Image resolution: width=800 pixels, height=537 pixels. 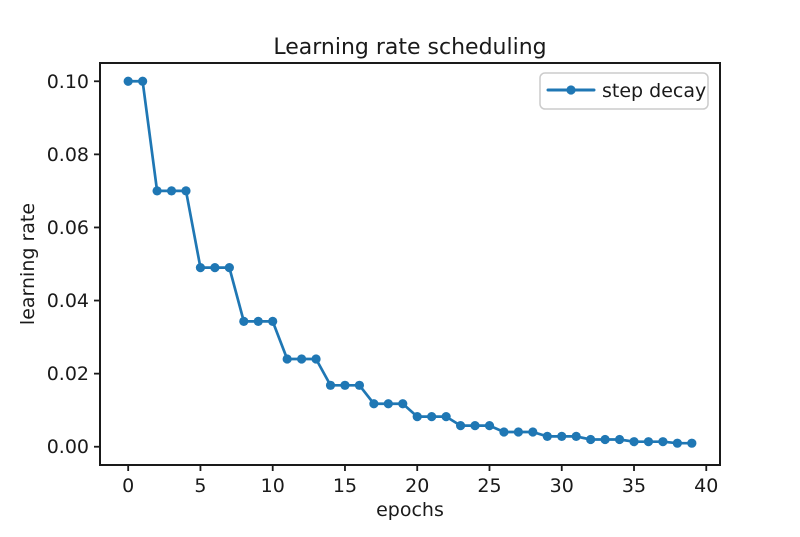 What do you see at coordinates (128, 486) in the screenshot?
I see `x-tick-label: 0` at bounding box center [128, 486].